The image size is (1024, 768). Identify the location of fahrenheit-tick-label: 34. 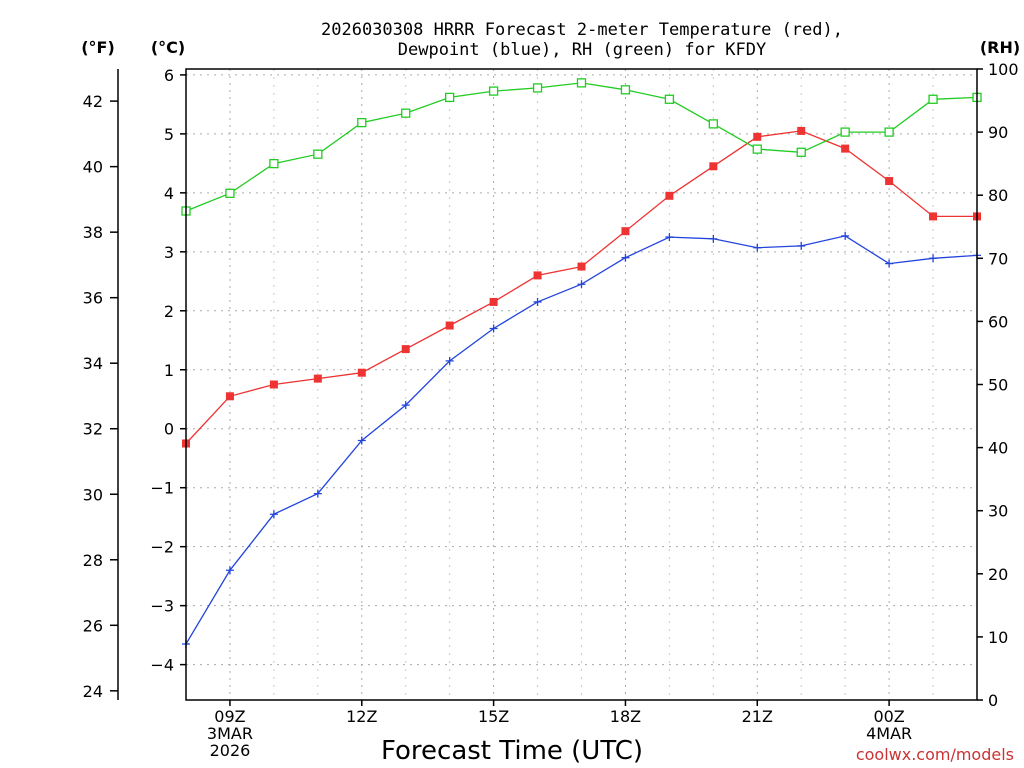
(93, 363).